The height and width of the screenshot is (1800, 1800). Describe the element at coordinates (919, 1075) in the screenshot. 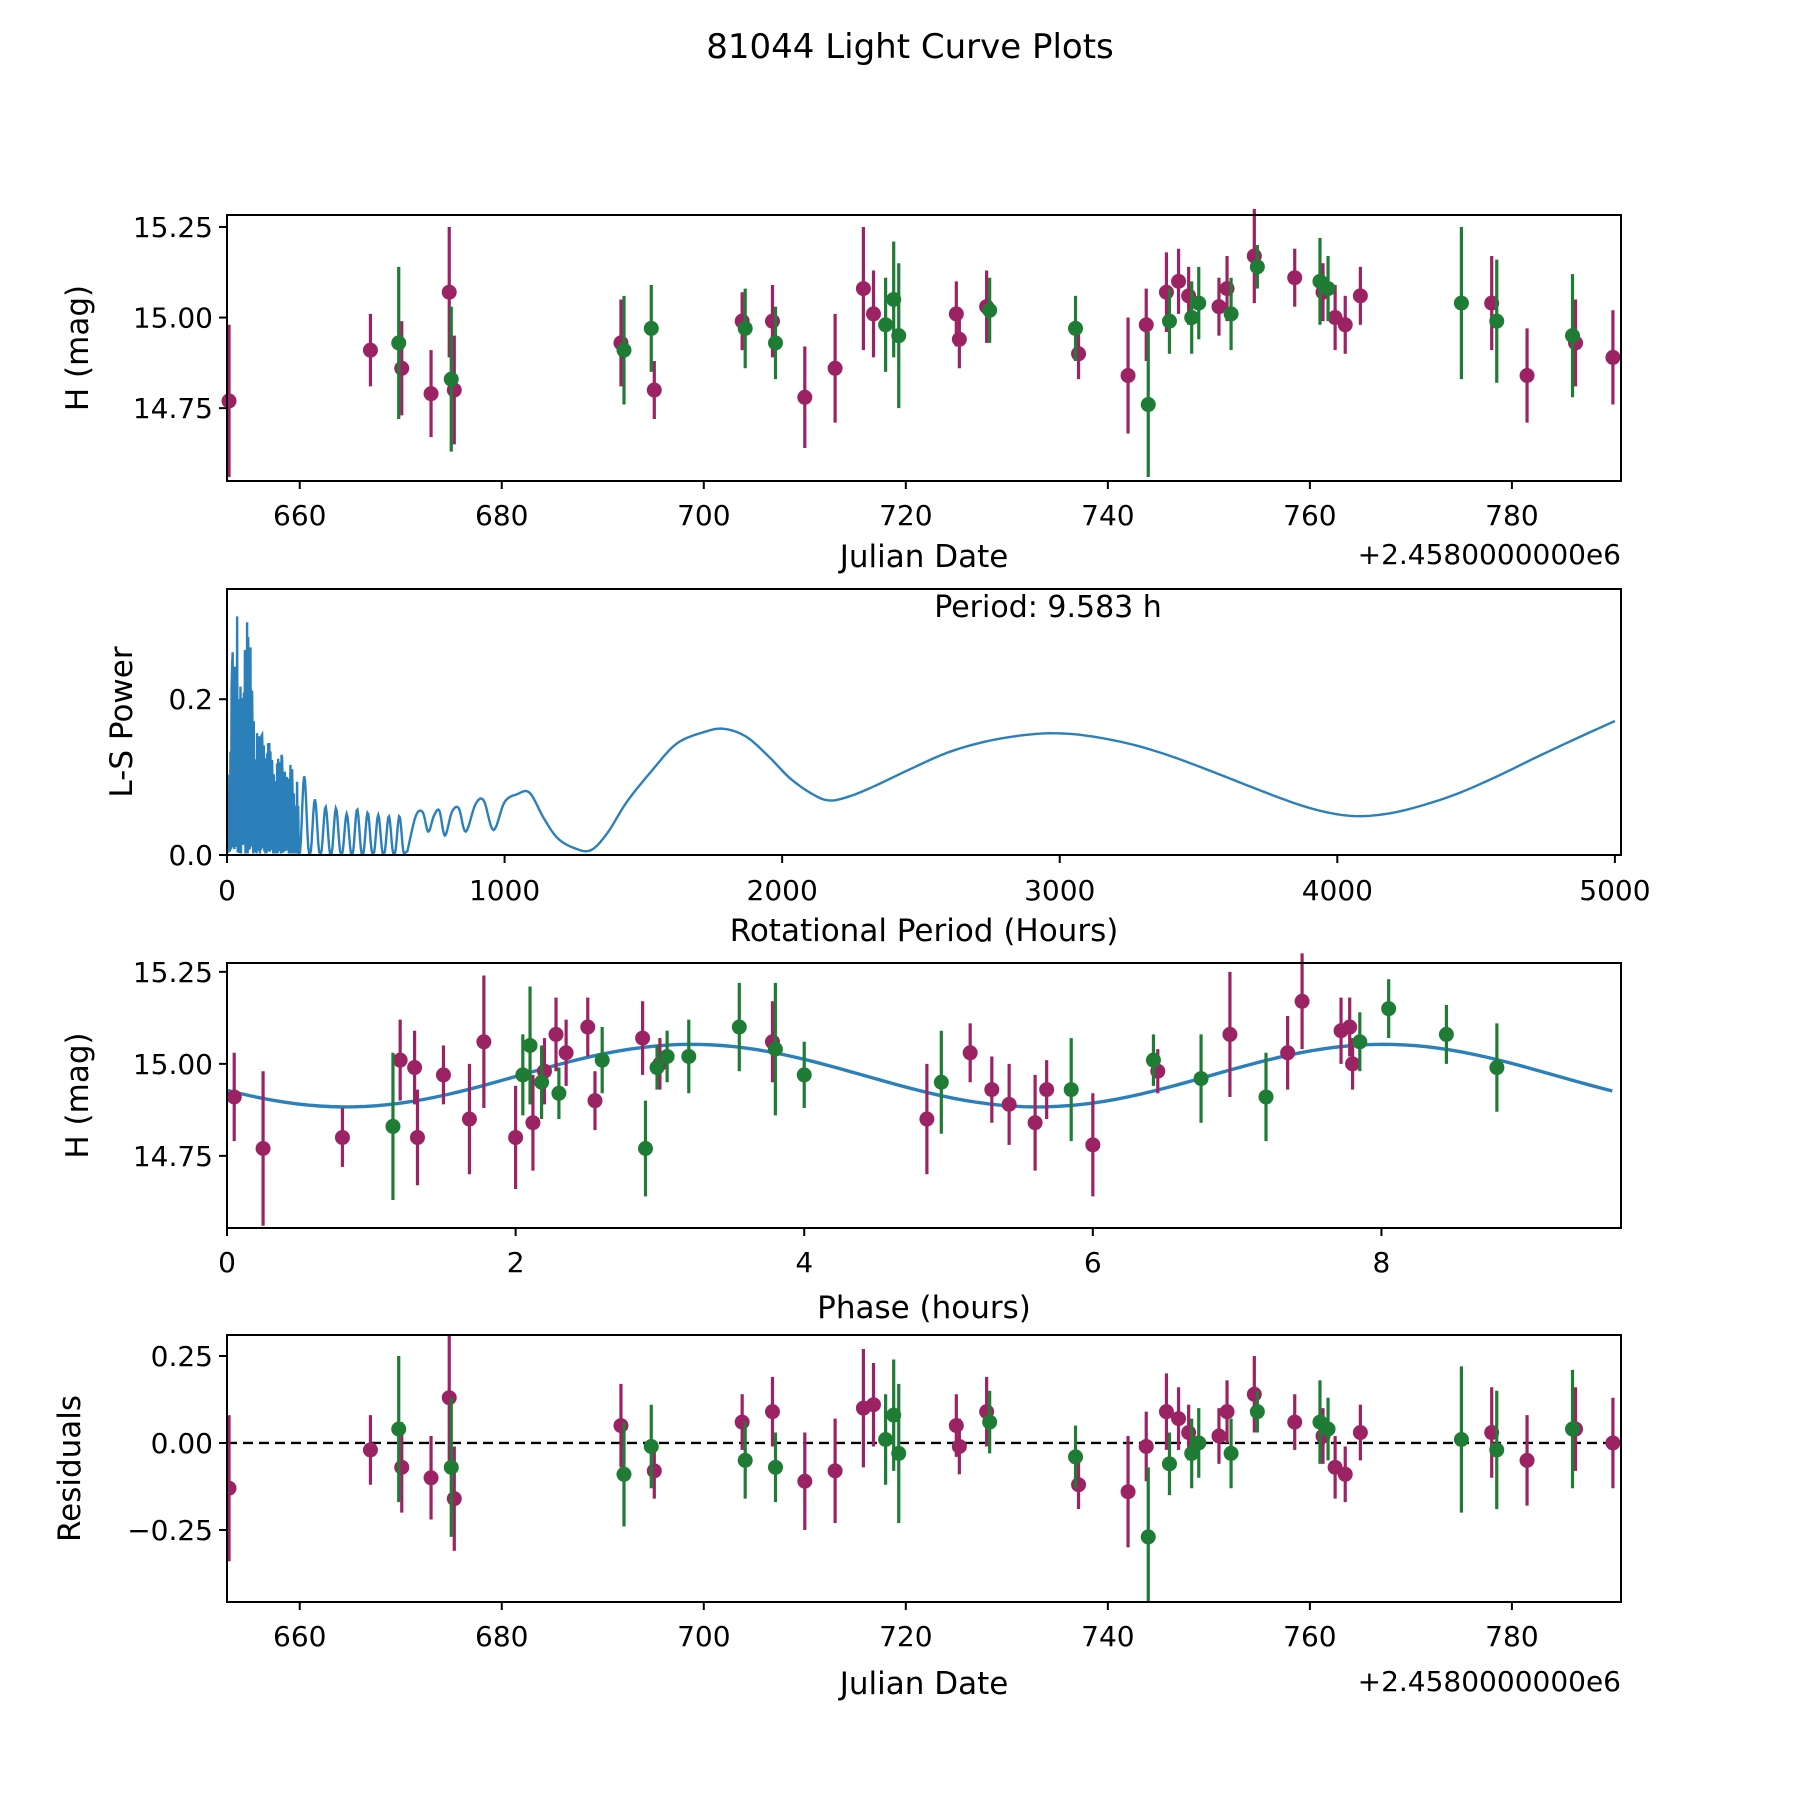

I see `model-fit-curve` at that location.